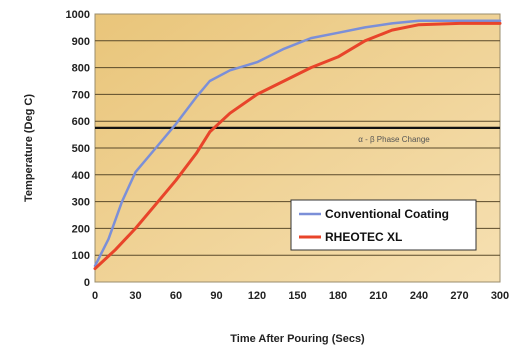 The image size is (515, 353). What do you see at coordinates (459, 296) in the screenshot?
I see `x-tick-label: 270` at bounding box center [459, 296].